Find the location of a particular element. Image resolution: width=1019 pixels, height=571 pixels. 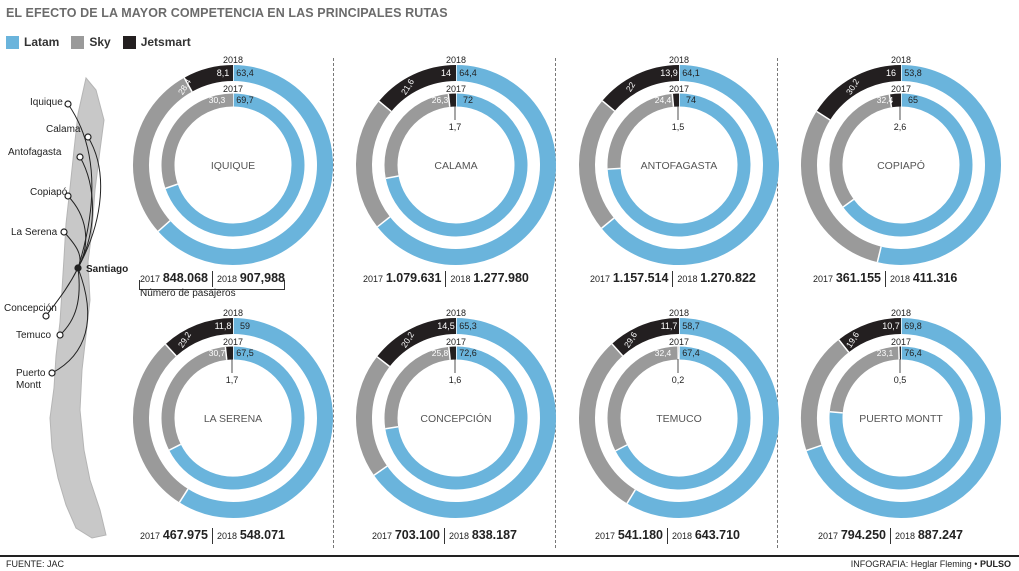

totals-value-2017: 467.975 is located at coordinates (185, 535).